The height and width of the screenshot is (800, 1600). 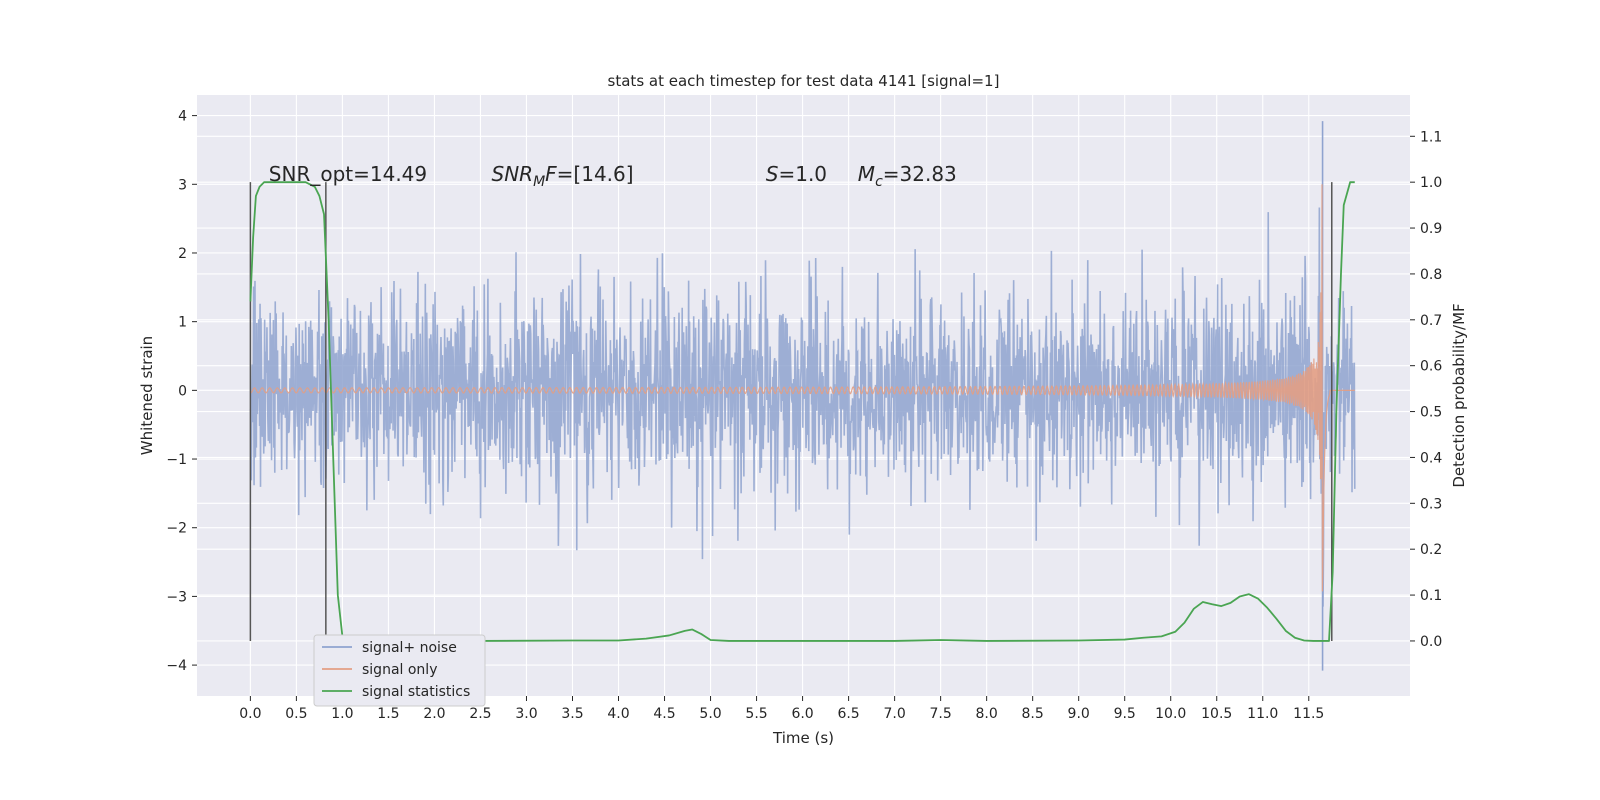 What do you see at coordinates (1426, 389) in the screenshot?
I see `y2-axis-ticks: 0.0 0.1 0.2 0.3 0.4 0.5 0.6 0.7 0.8 0.9 1.0 1.1` at bounding box center [1426, 389].